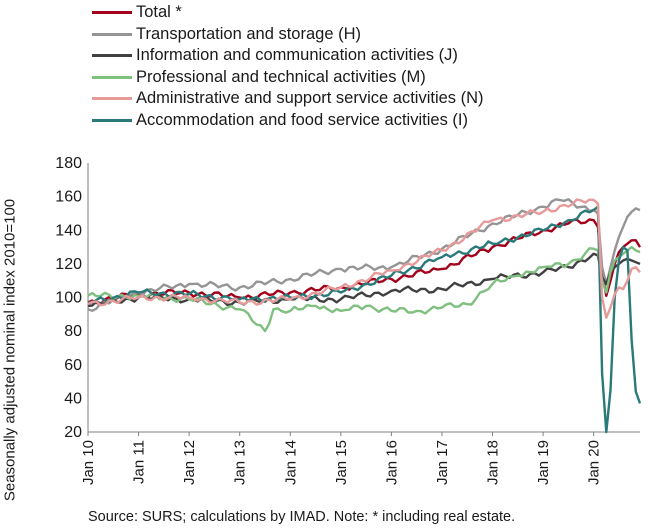 The width and height of the screenshot is (650, 532). Describe the element at coordinates (493, 462) in the screenshot. I see `x-tick-label: Jan 18` at that location.